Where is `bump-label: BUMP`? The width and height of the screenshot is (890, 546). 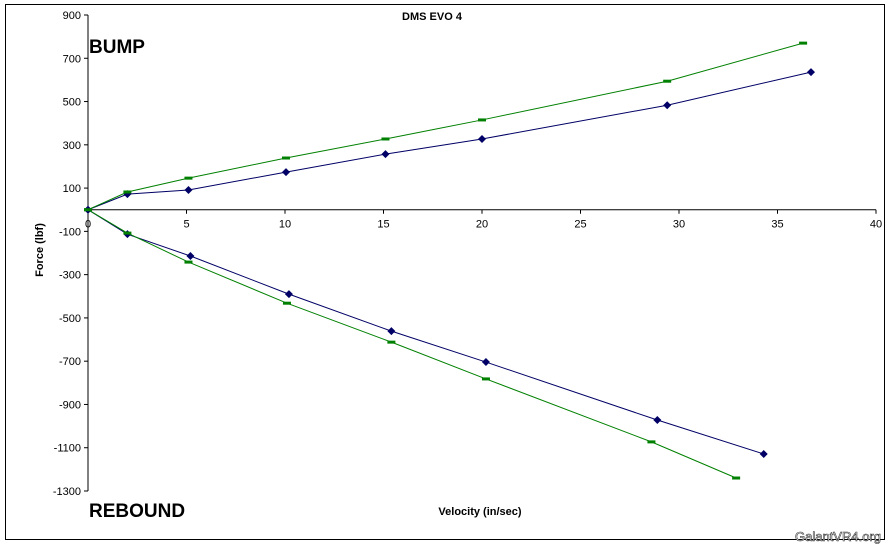 bump-label: BUMP is located at coordinates (117, 47).